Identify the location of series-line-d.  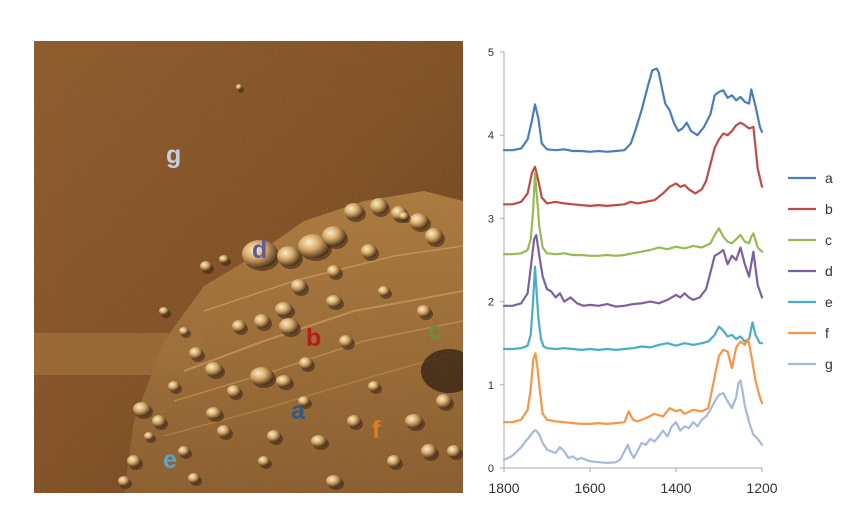
(633, 270).